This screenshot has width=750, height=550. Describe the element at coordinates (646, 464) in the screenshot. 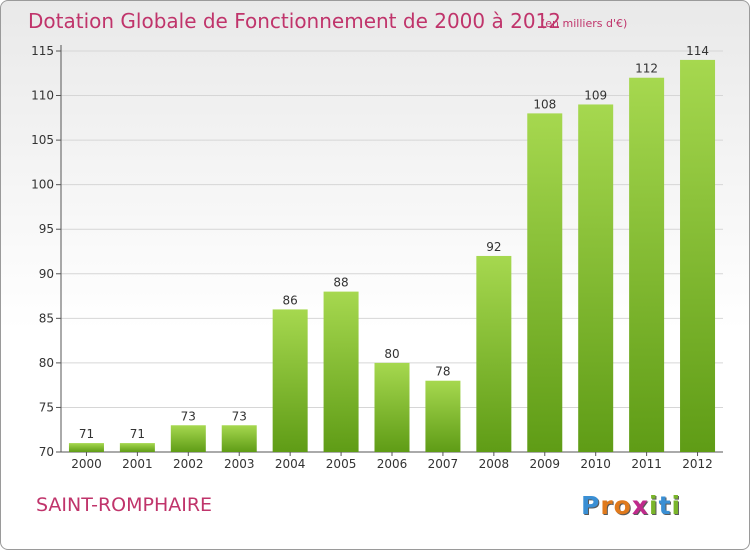

I see `x-tick-label: 2011` at that location.